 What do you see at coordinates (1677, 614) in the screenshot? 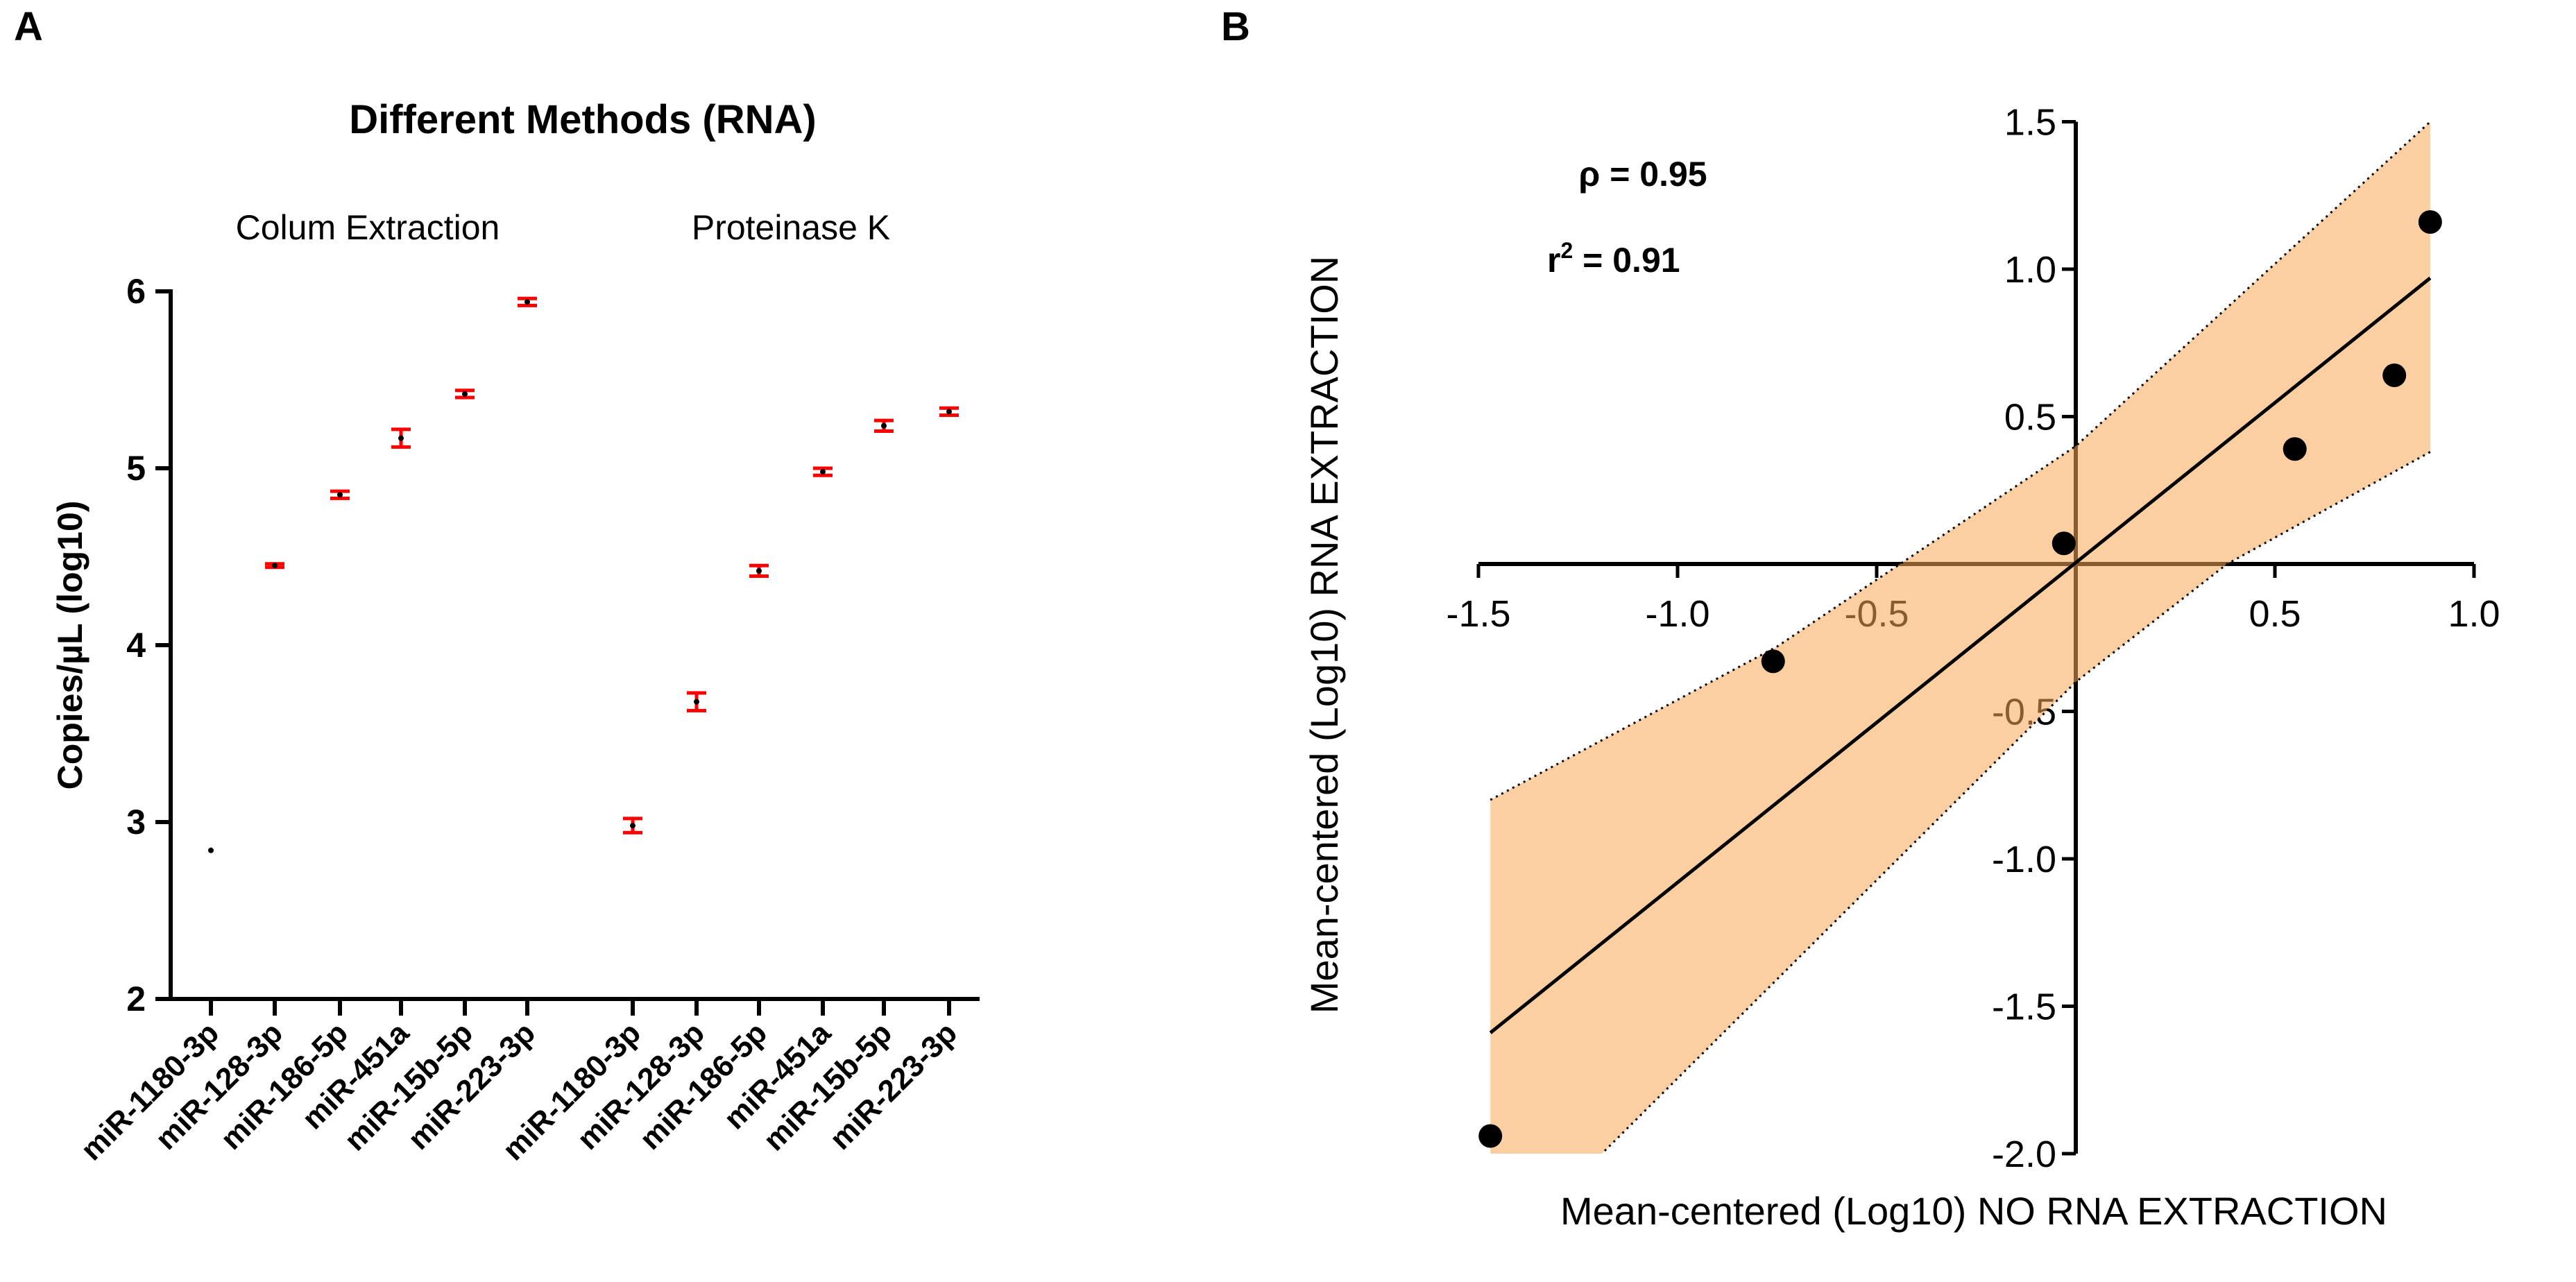
I see `x-tick-label: -1.0` at bounding box center [1677, 614].